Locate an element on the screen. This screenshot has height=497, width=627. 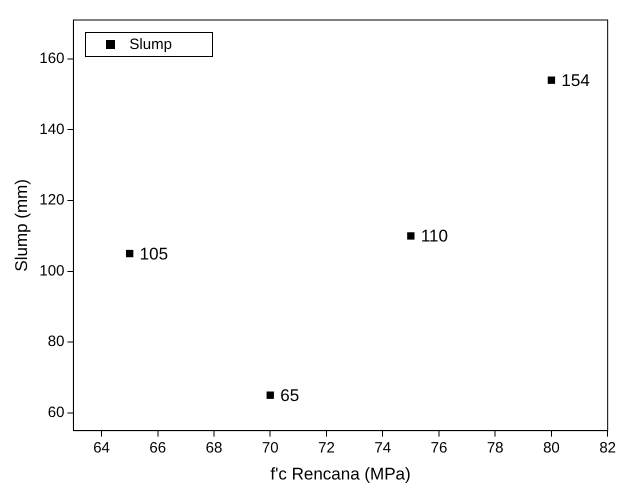
x-tick-label: 78 is located at coordinates (495, 448).